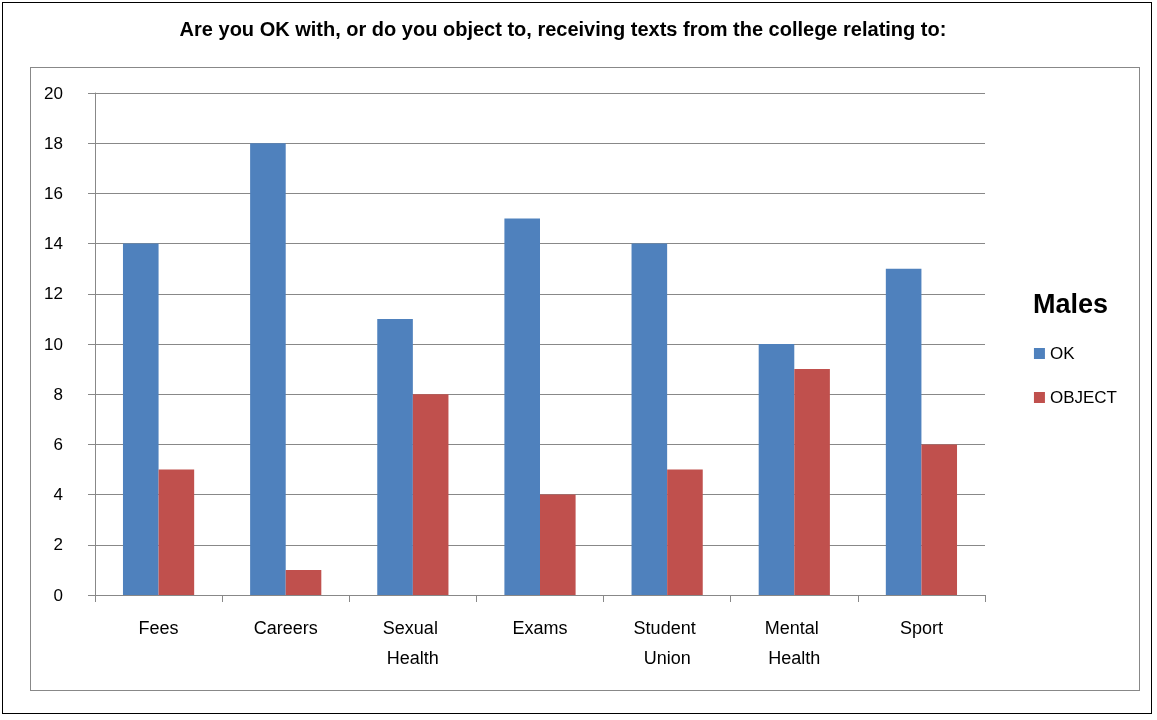  I want to click on legend-label: OK, so click(1062, 353).